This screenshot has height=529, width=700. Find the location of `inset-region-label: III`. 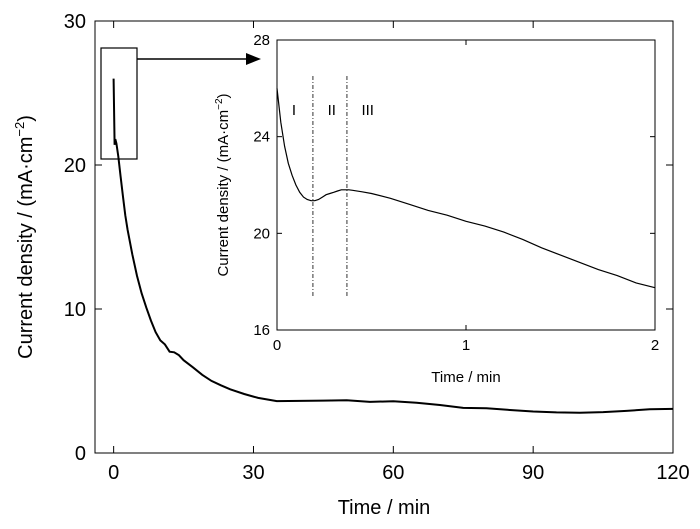

inset-region-label: III is located at coordinates (367, 110).